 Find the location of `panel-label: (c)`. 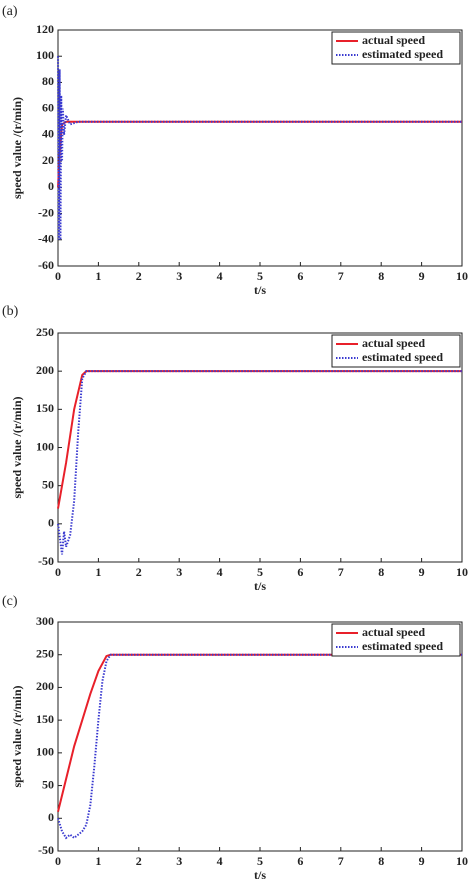

panel-label: (c) is located at coordinates (10, 601).